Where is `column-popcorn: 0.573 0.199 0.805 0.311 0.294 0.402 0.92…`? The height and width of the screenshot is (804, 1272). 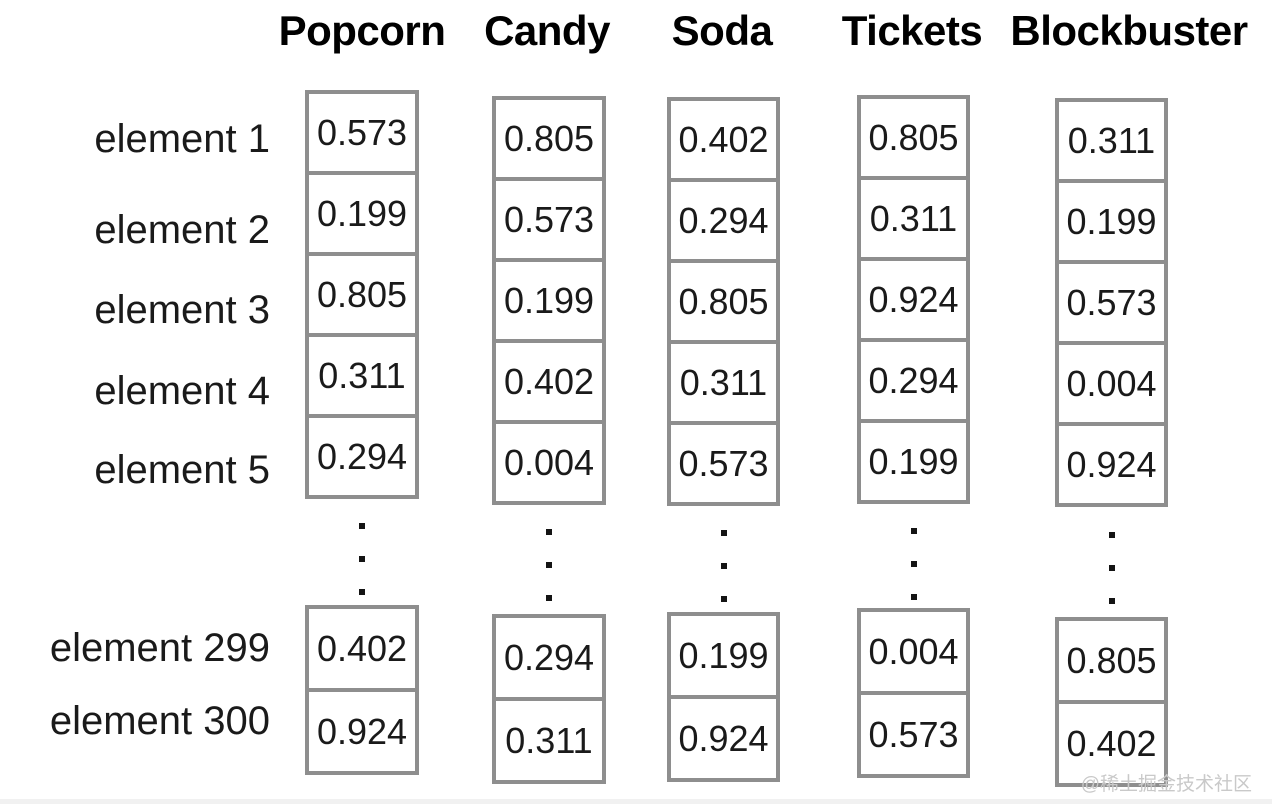
column-popcorn: 0.573 0.199 0.805 0.311 0.294 0.402 0.92… is located at coordinates (362, 402).